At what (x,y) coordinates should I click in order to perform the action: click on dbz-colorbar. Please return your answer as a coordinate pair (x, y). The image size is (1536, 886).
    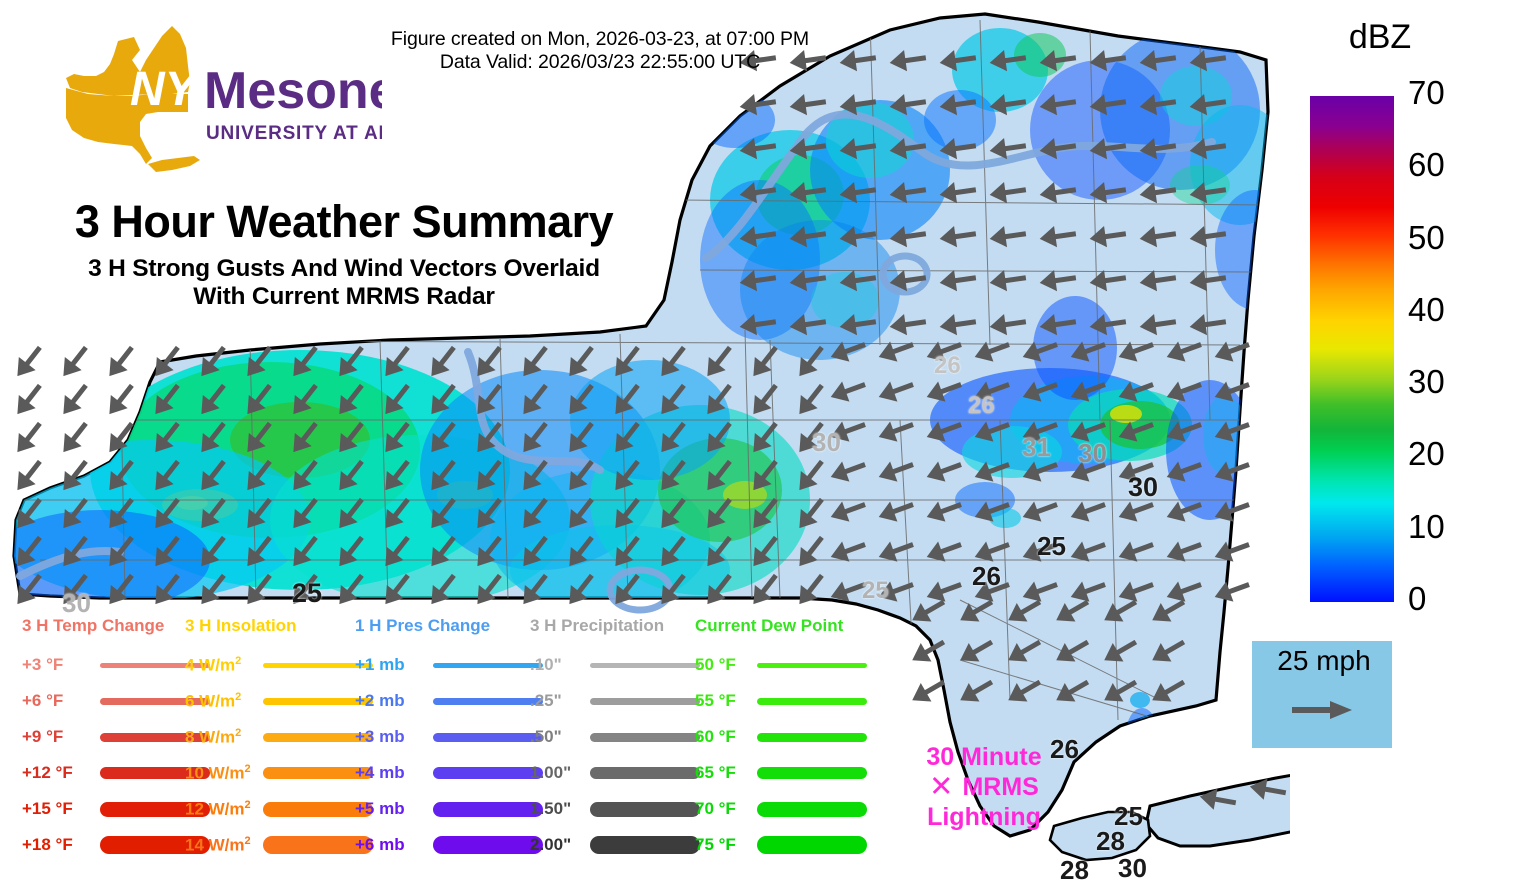
    Looking at the image, I should click on (1352, 349).